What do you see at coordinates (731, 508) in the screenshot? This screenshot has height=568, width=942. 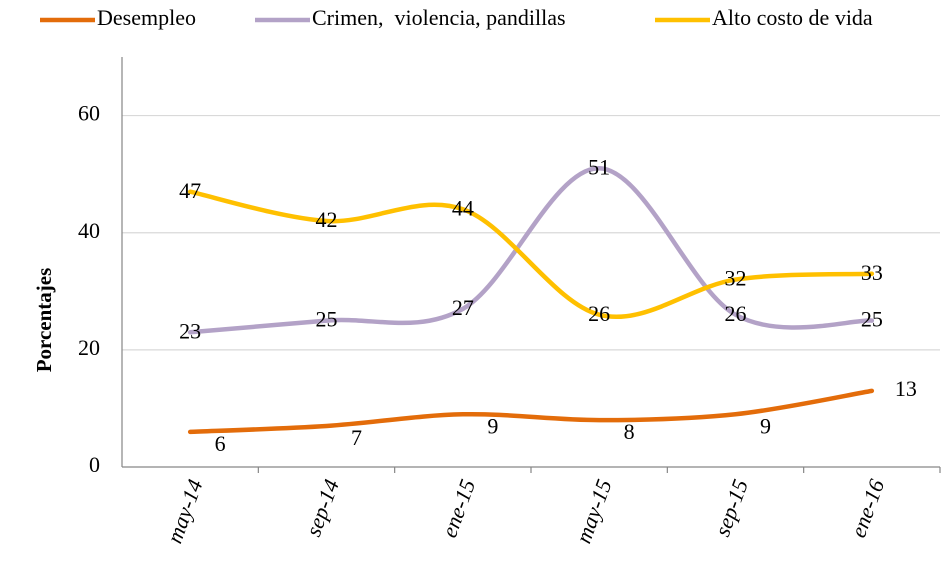 I see `x-tick-label: sep-15` at bounding box center [731, 508].